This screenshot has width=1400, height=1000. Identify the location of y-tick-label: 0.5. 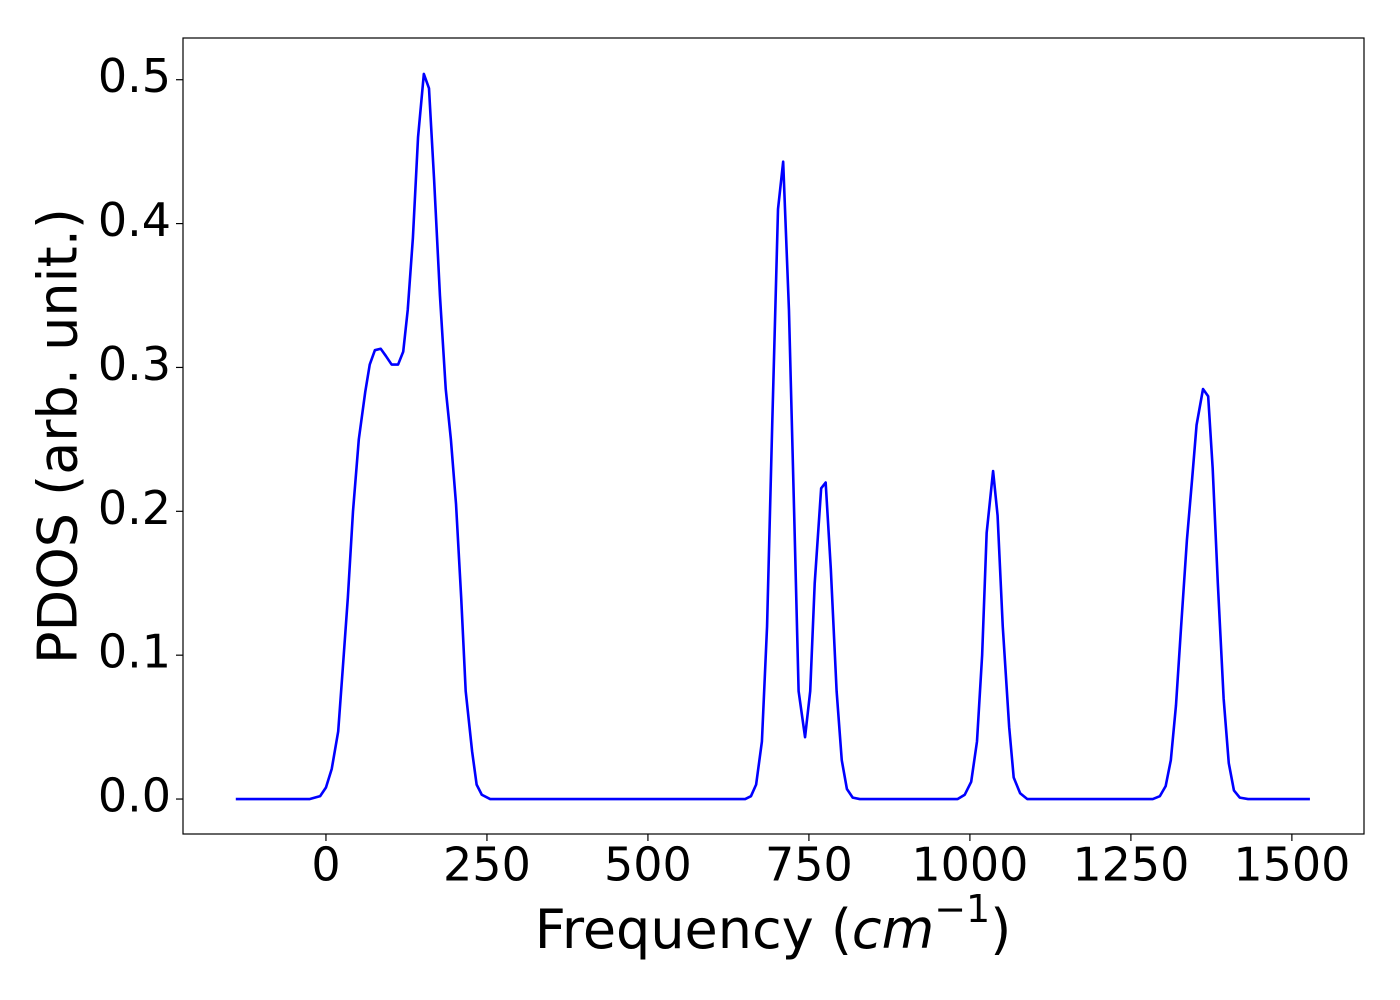
(134, 76).